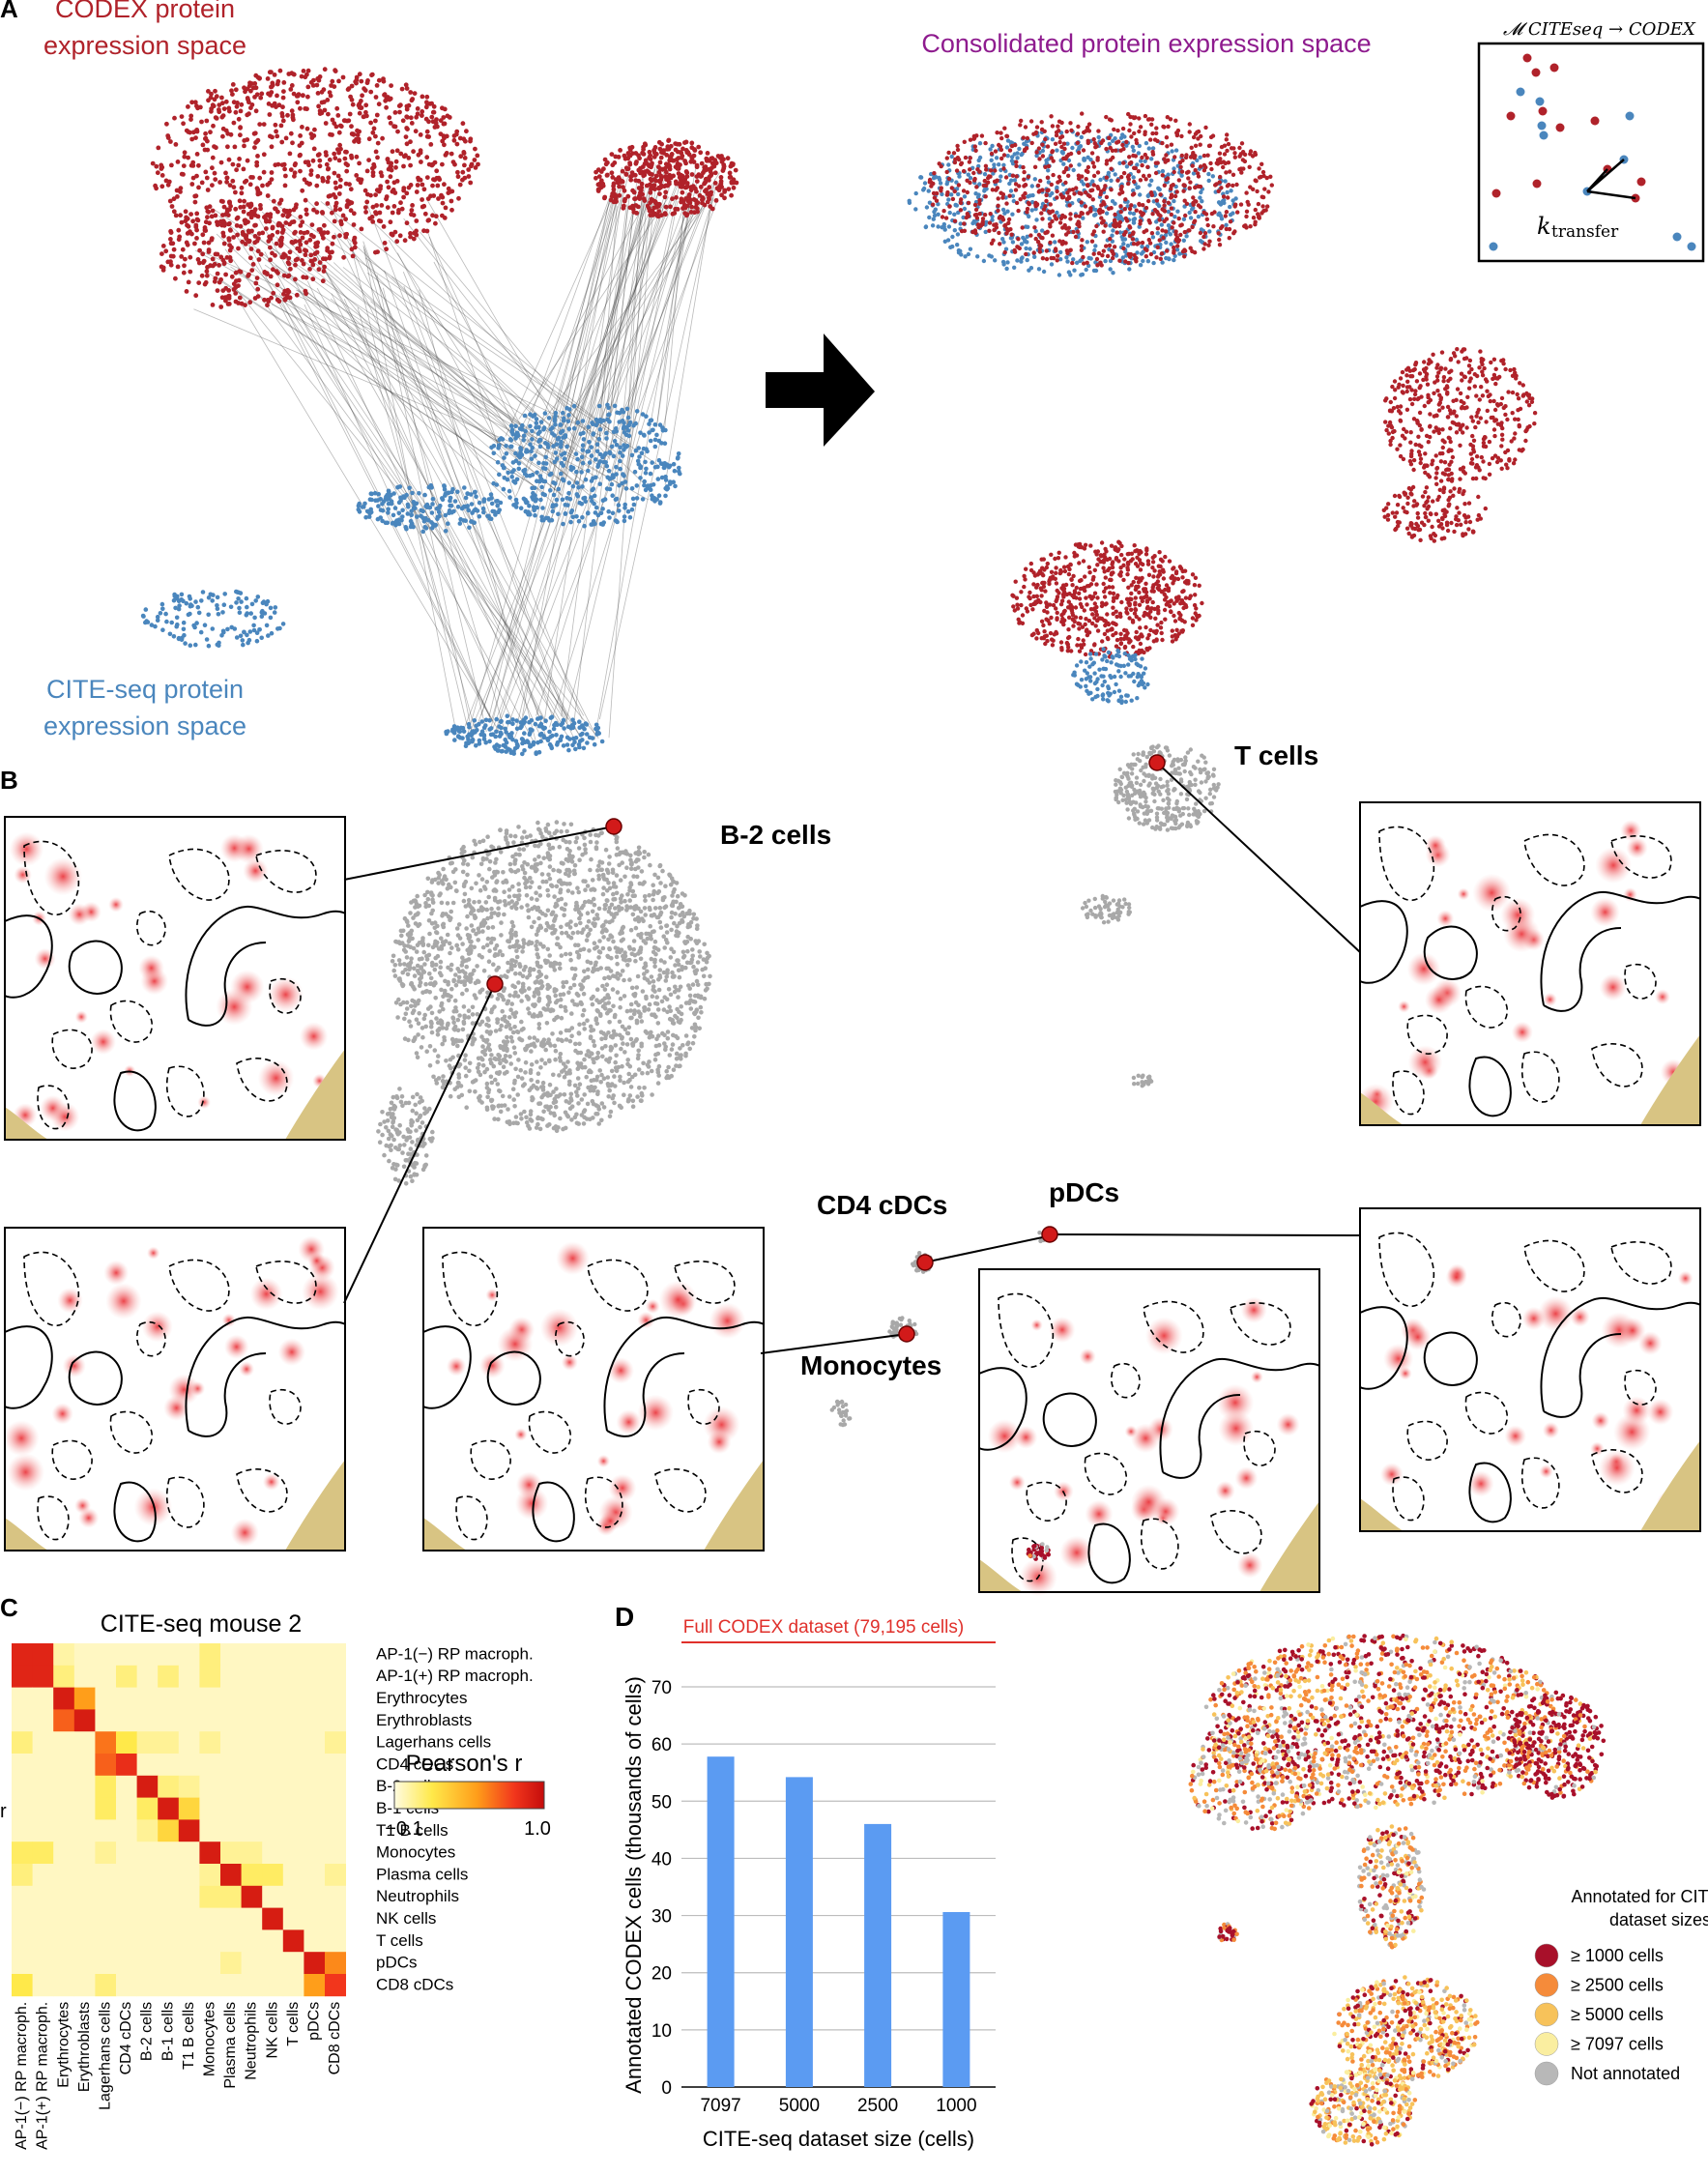 The width and height of the screenshot is (1708, 2175). What do you see at coordinates (455, 1676) in the screenshot?
I see `heatmap-row-label: AP-1(+) RP macroph.` at bounding box center [455, 1676].